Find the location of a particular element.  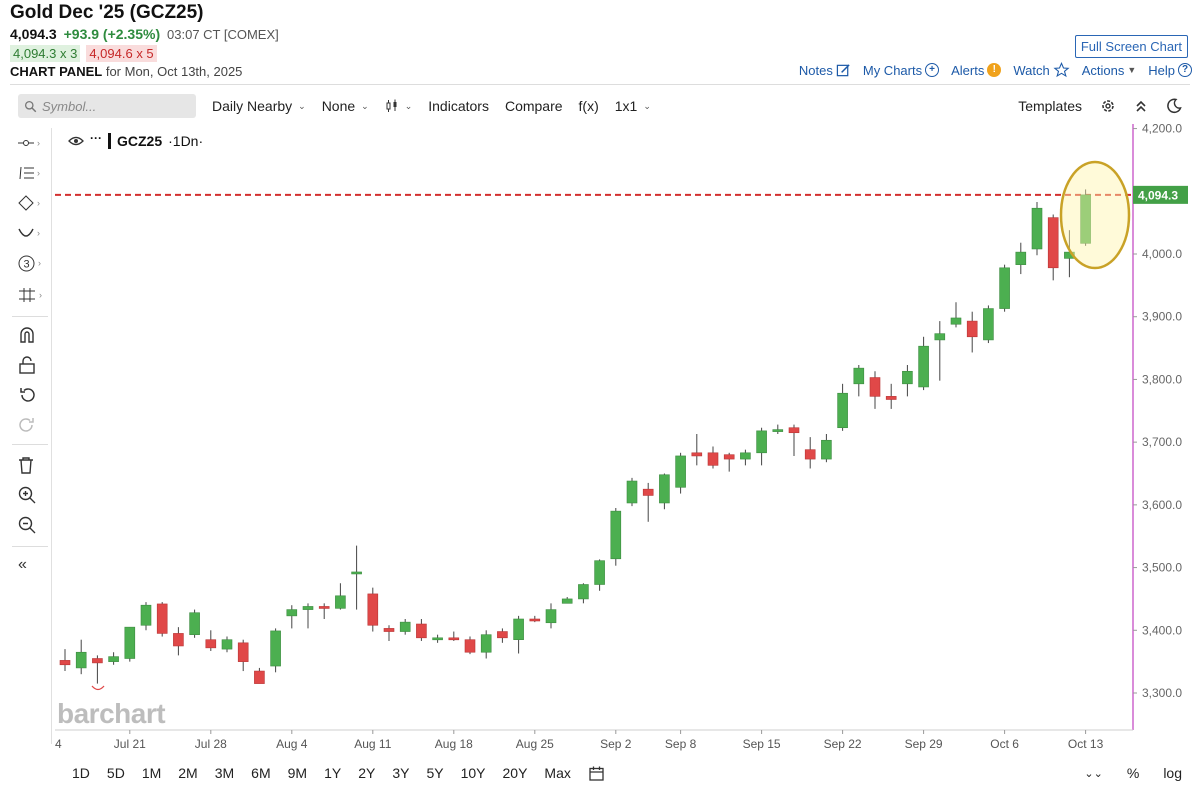

range-6m: 6M is located at coordinates (261, 773).